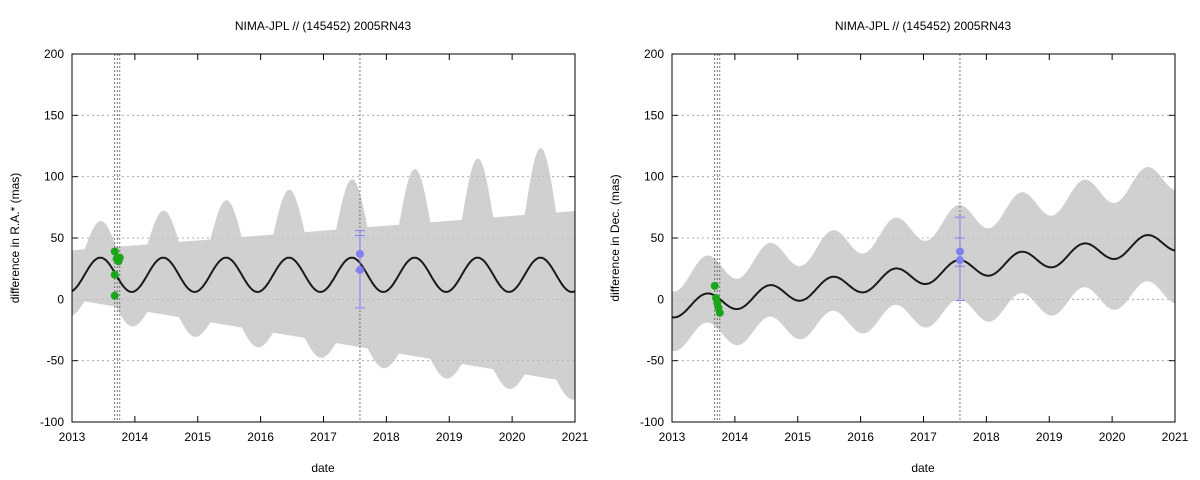 The image size is (1200, 480). I want to click on y-axis-label: difference in R.A.* (mas), so click(15, 238).